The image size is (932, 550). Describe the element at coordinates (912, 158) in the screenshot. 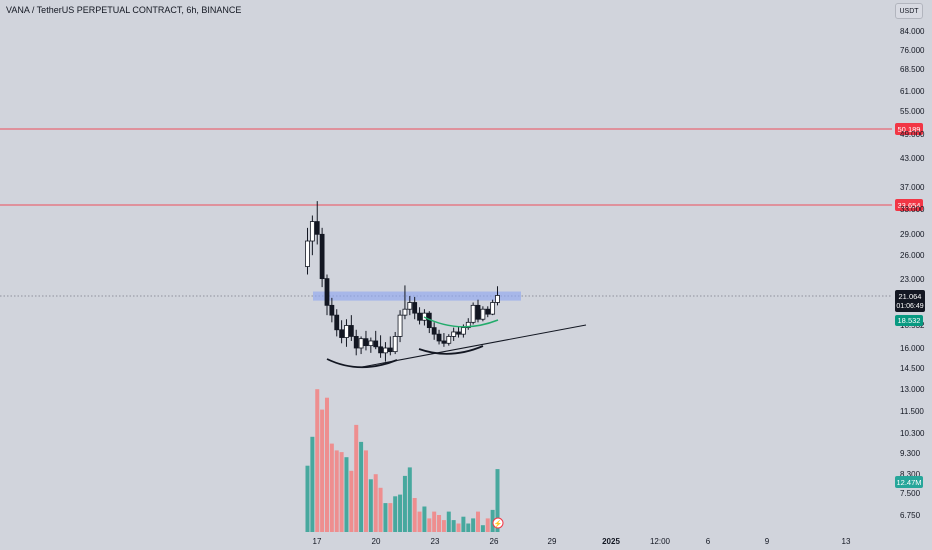

I see `price-tick-label: 43.000` at that location.